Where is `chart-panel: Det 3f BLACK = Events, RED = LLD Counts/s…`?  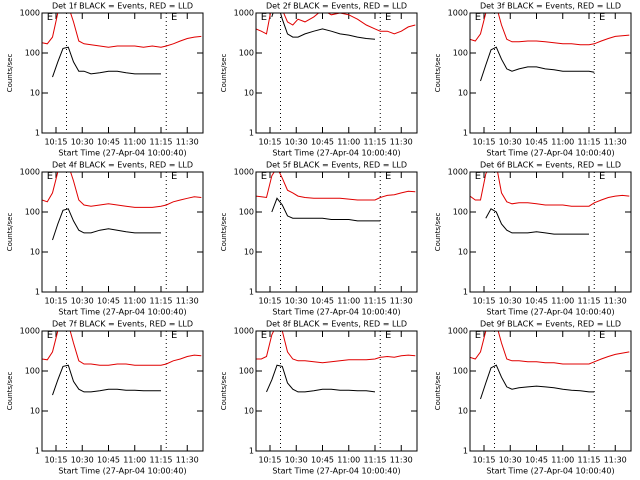 chart-panel: Det 3f BLACK = Events, RED = LLD Counts/s… is located at coordinates (533, 80).